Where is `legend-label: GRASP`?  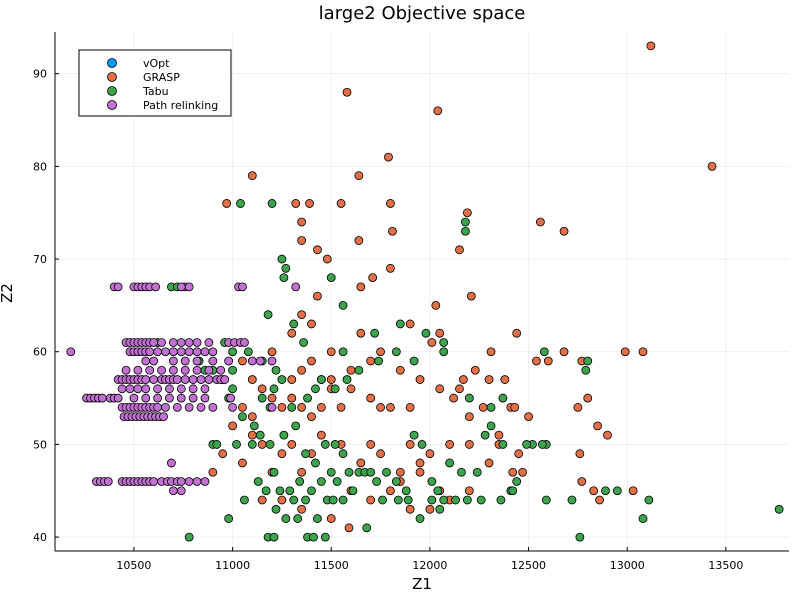 legend-label: GRASP is located at coordinates (161, 77).